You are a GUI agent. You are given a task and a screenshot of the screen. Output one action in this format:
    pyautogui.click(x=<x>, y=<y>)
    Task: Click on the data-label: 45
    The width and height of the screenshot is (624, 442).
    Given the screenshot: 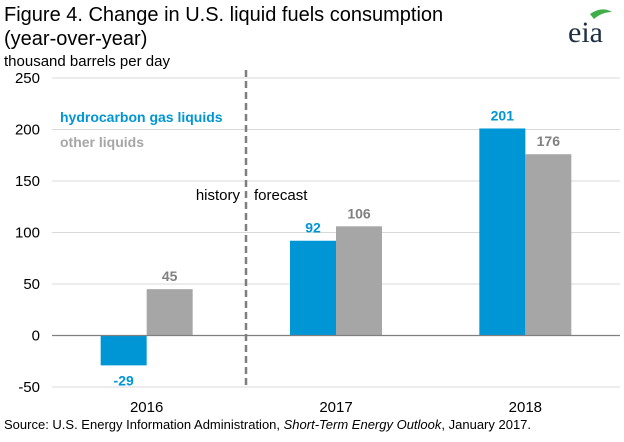 What is the action you would take?
    pyautogui.click(x=170, y=276)
    